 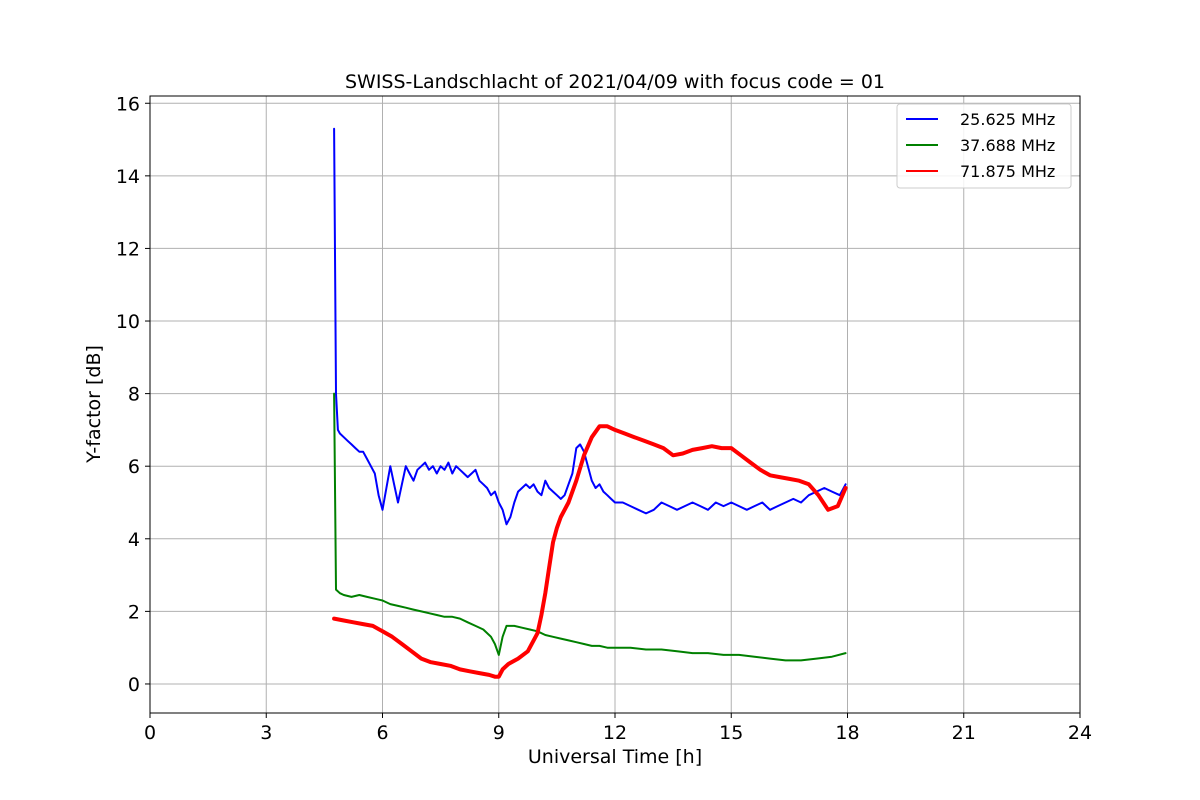 What do you see at coordinates (134, 540) in the screenshot?
I see `y-tick-label: 4` at bounding box center [134, 540].